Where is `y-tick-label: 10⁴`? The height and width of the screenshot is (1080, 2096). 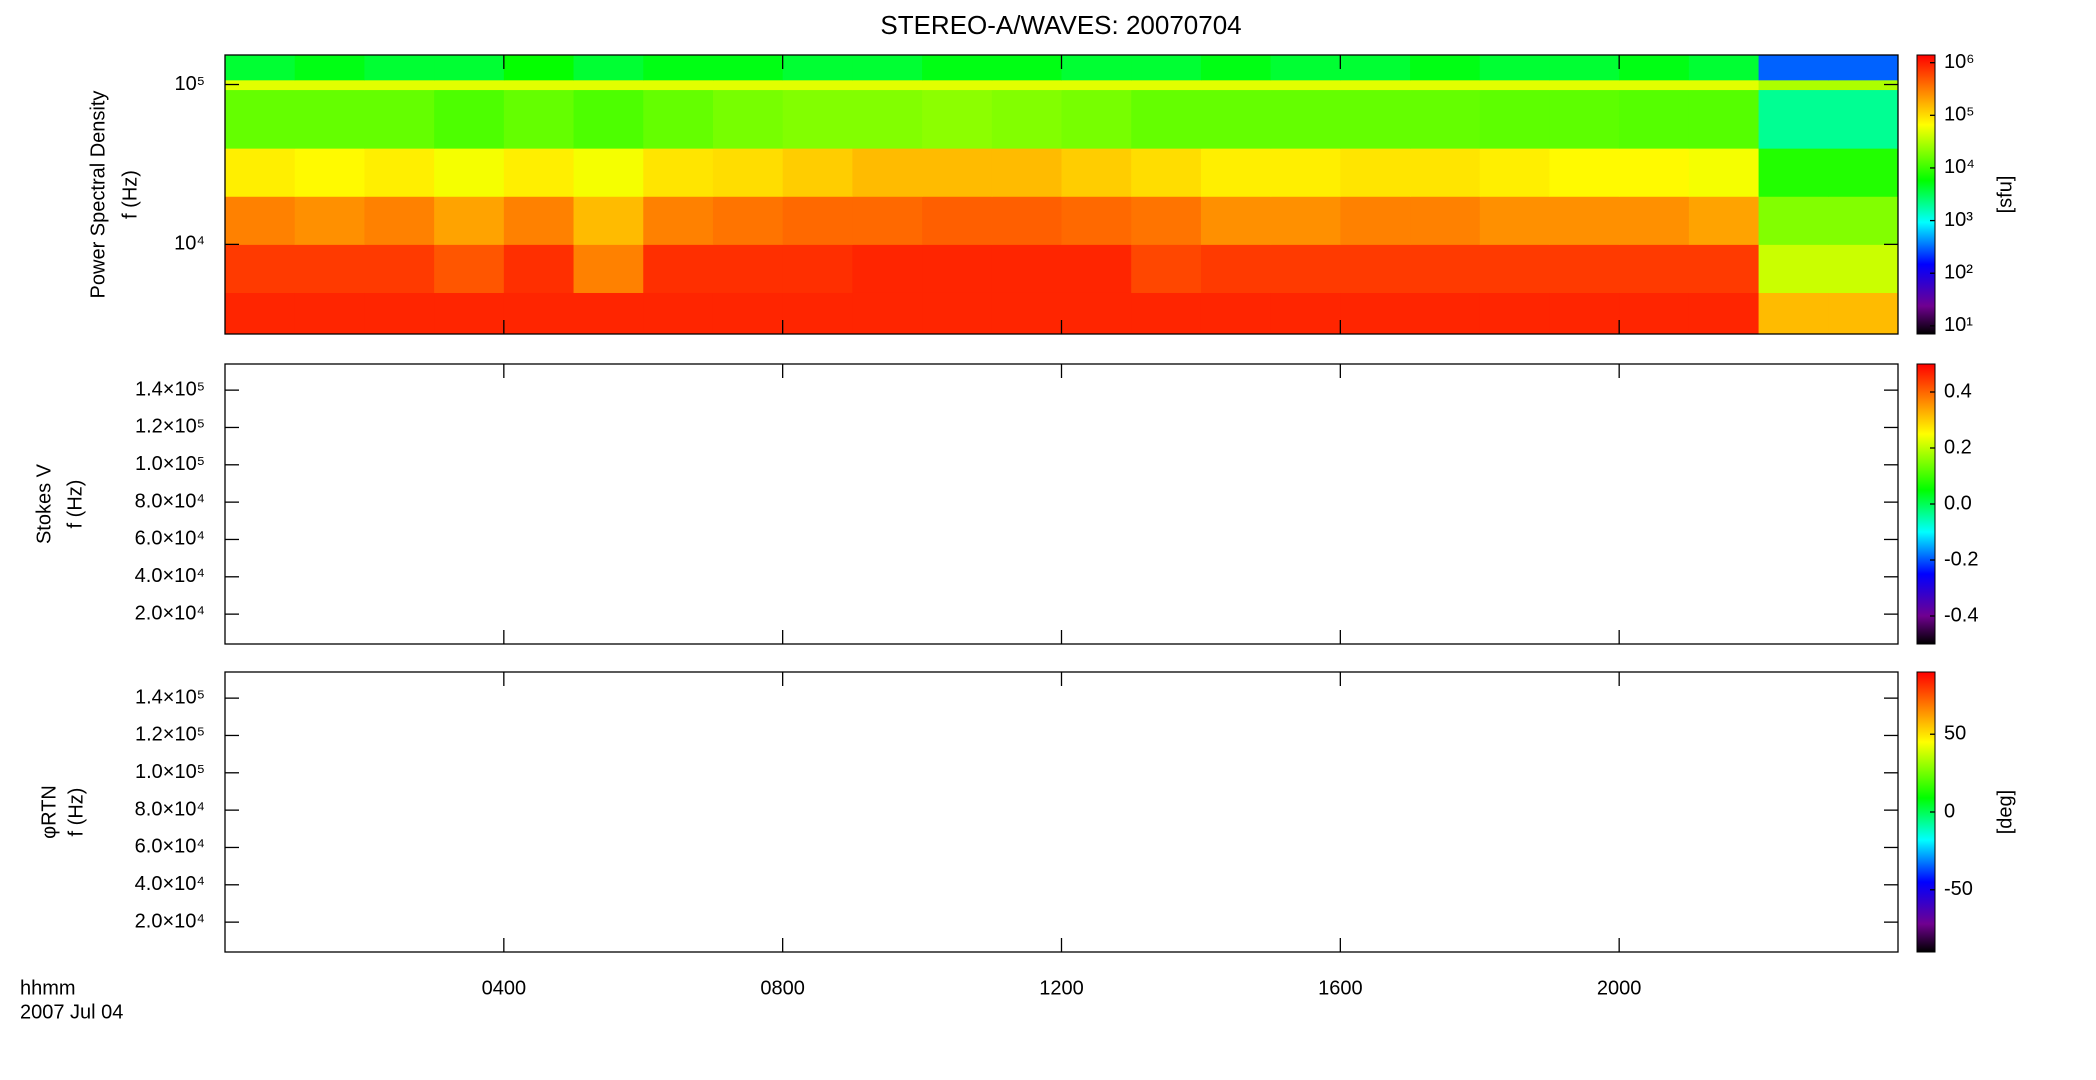 y-tick-label: 10⁴ is located at coordinates (189, 244).